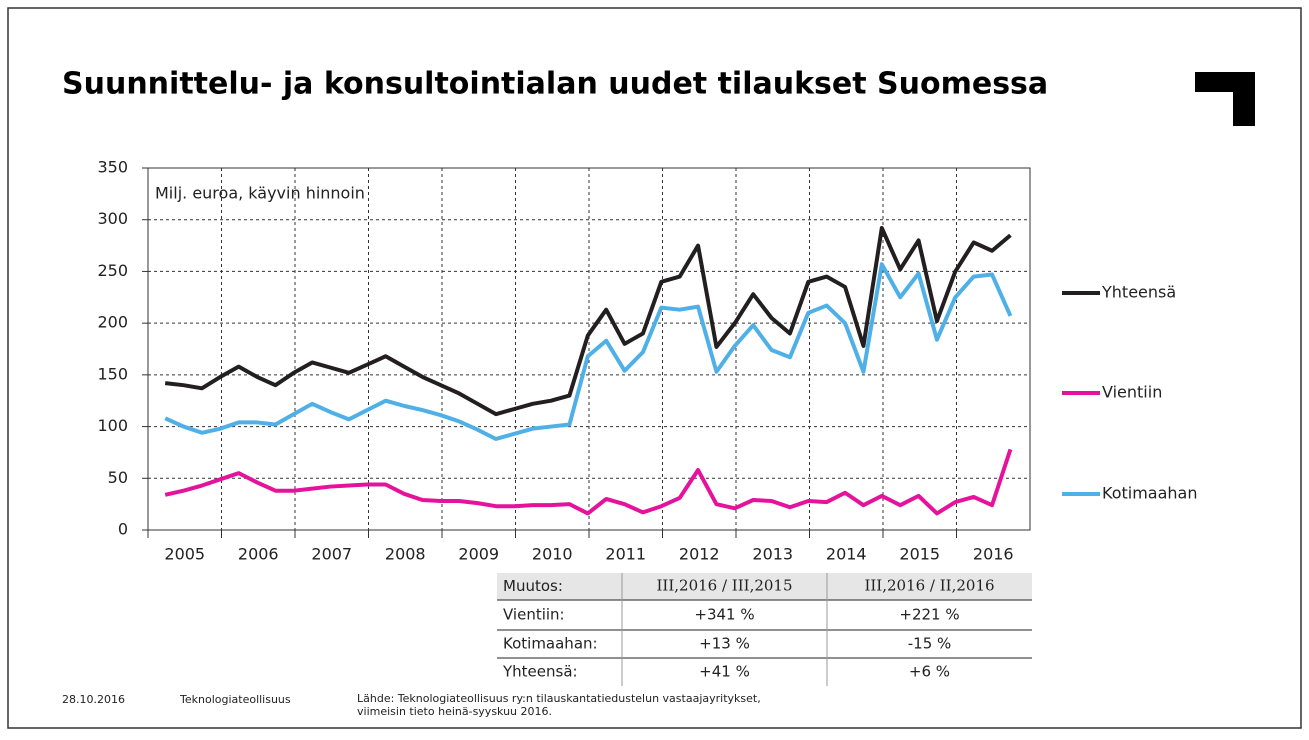 This screenshot has height=740, width=1309. I want to click on x-tick-label: 2010, so click(552, 554).